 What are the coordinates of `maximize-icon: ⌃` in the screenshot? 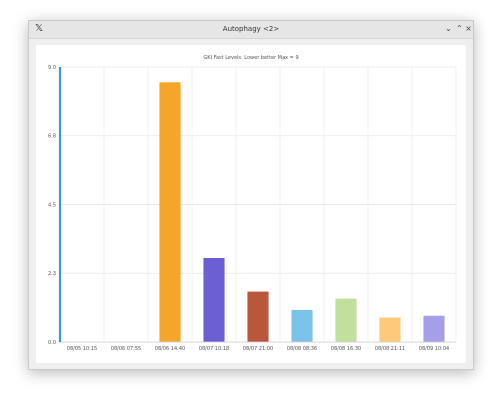 It's located at (459, 28).